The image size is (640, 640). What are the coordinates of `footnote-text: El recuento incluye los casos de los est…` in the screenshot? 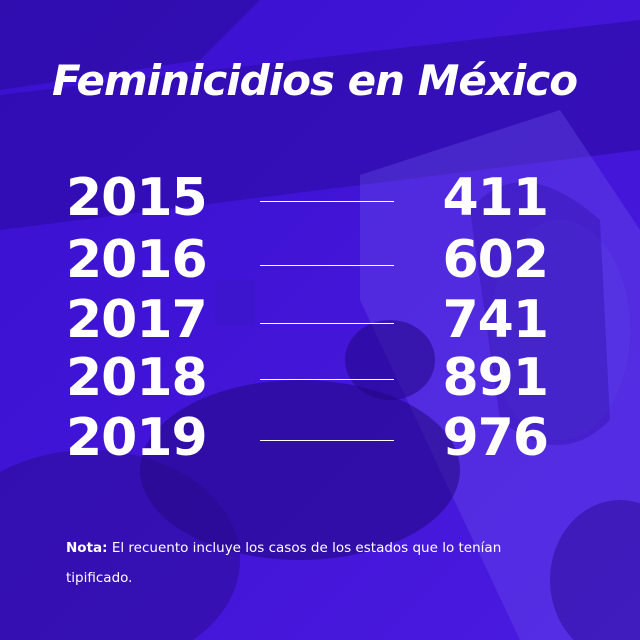 It's located at (284, 563).